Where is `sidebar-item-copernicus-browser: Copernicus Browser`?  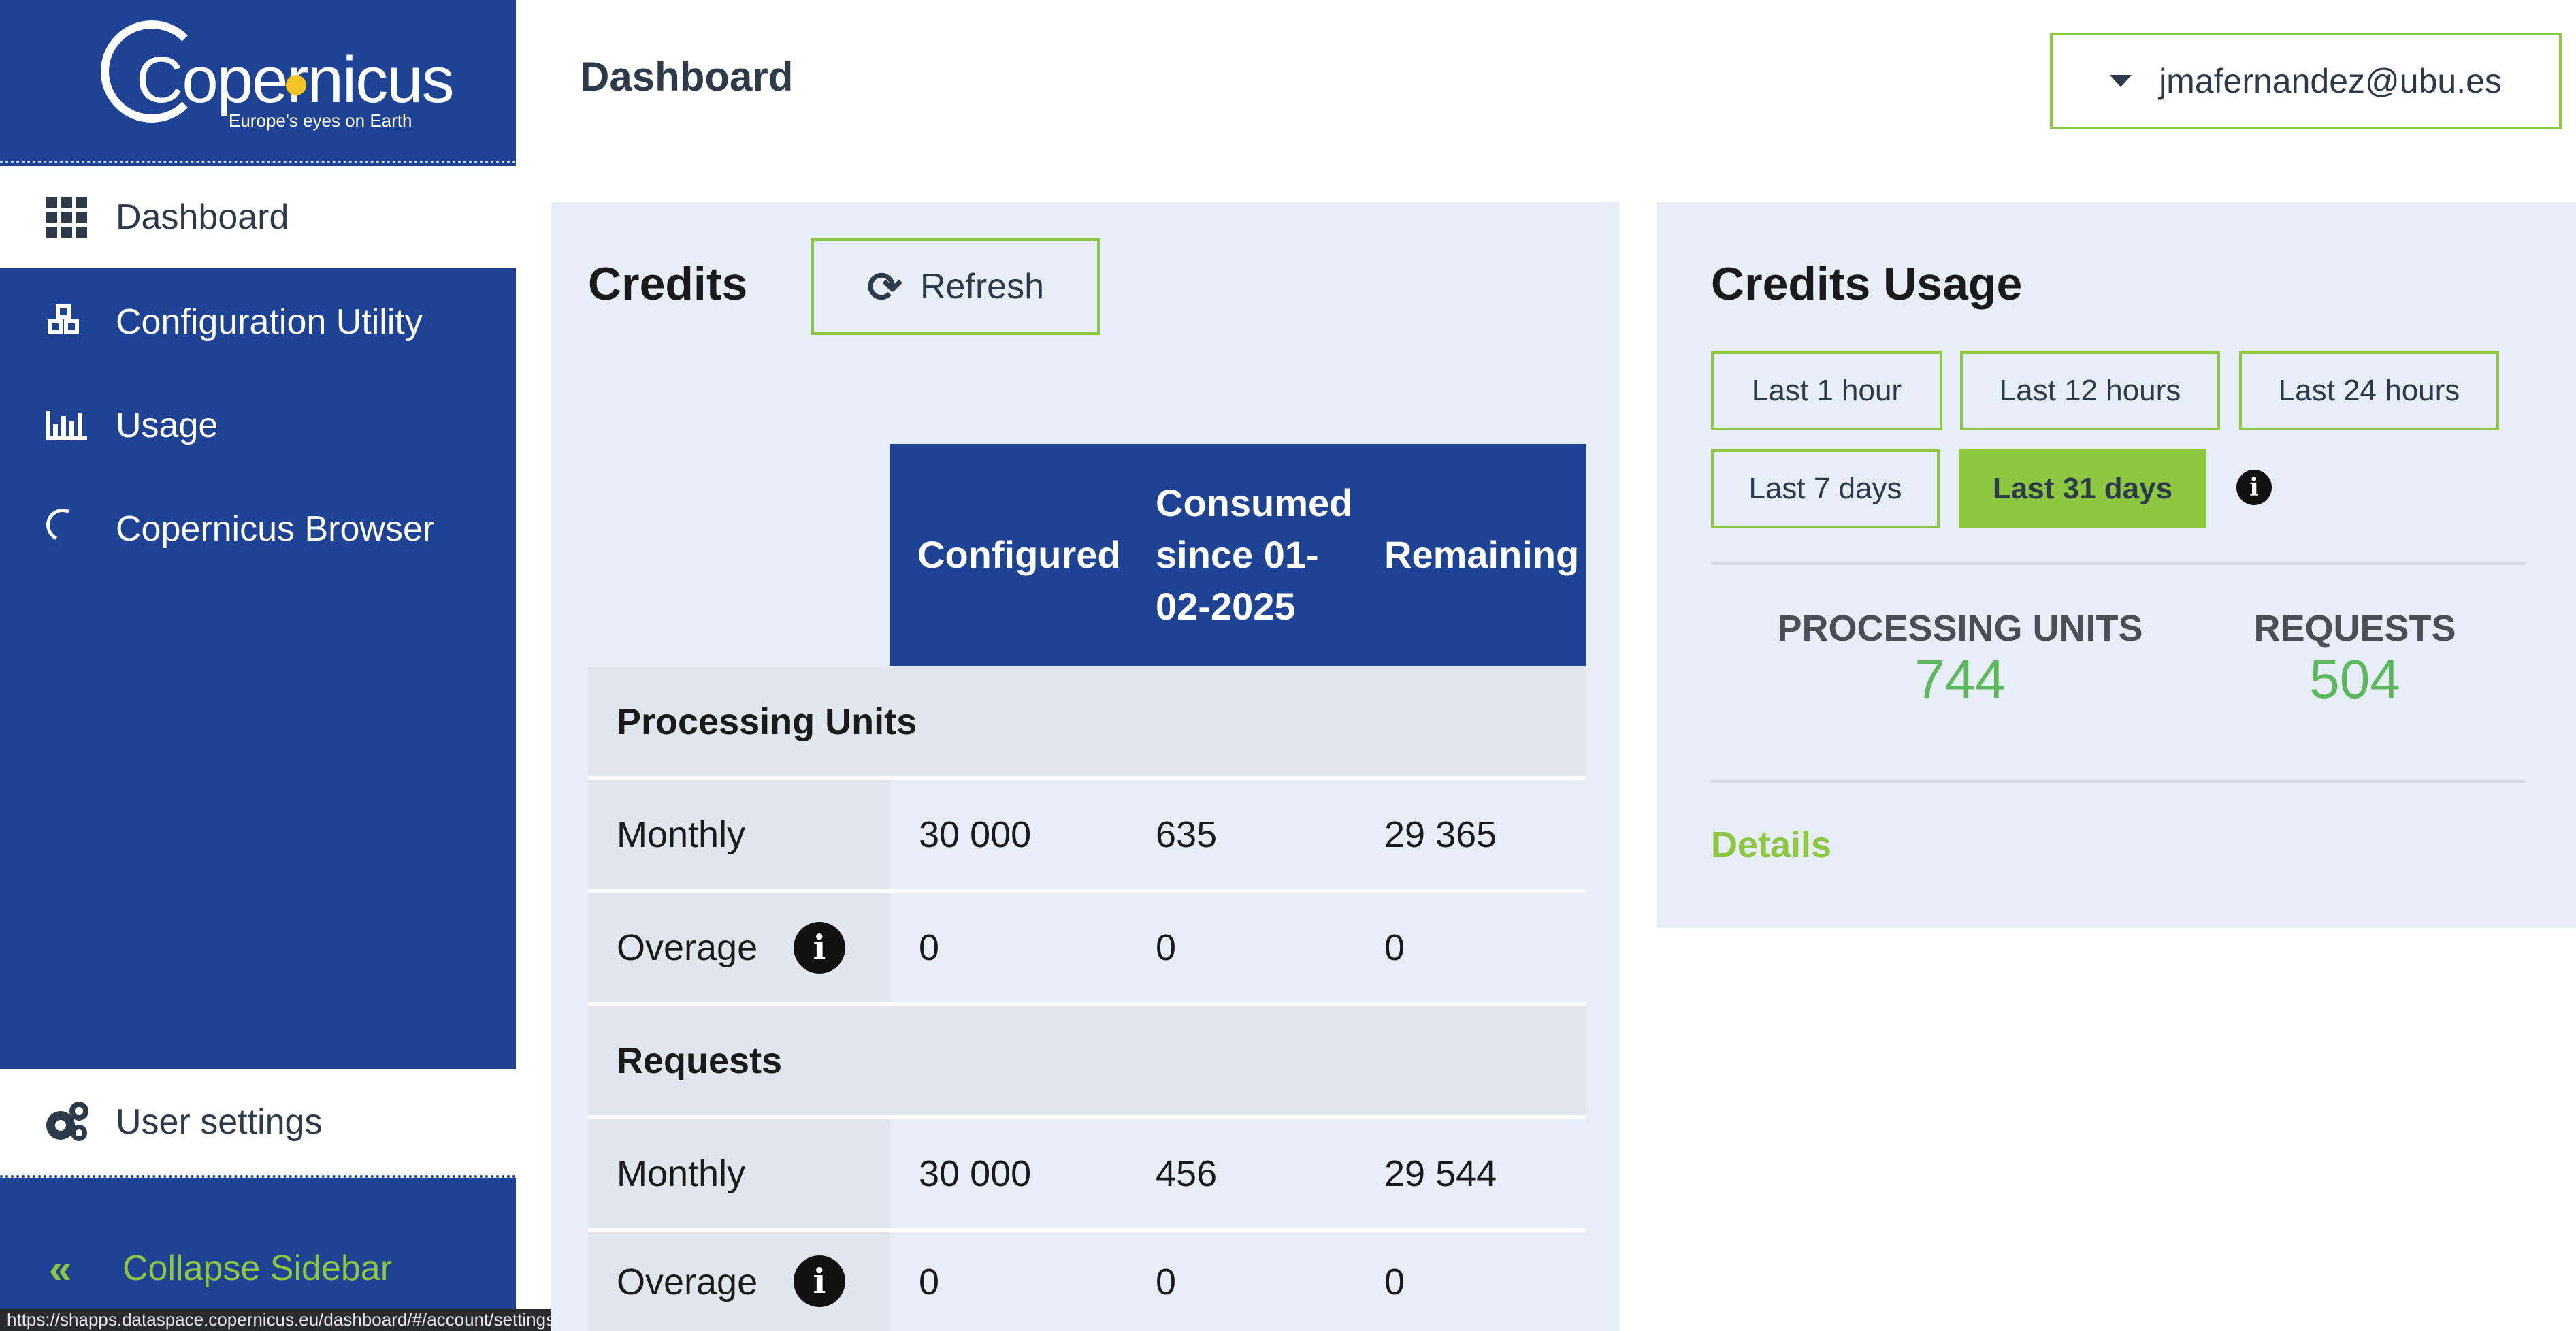
sidebar-item-copernicus-browser: Copernicus Browser is located at coordinates (258, 529).